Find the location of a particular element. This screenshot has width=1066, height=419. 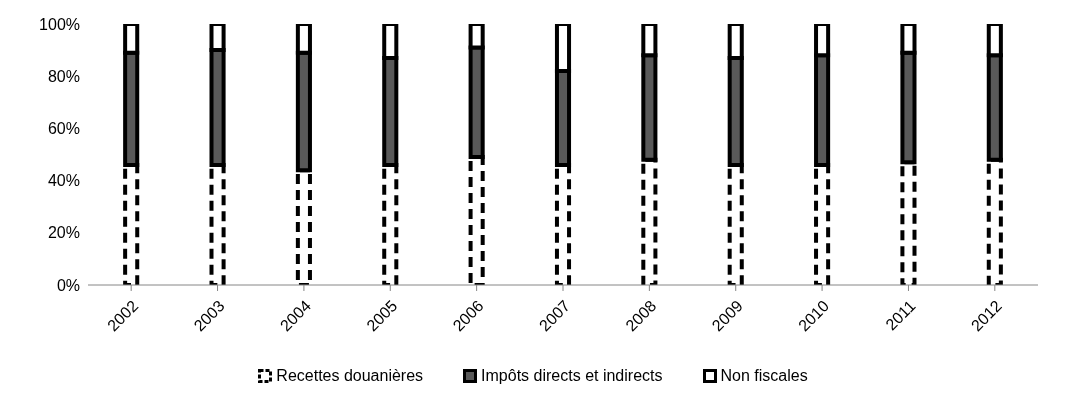

legend-label: Impôts directs et indirects is located at coordinates (572, 376).